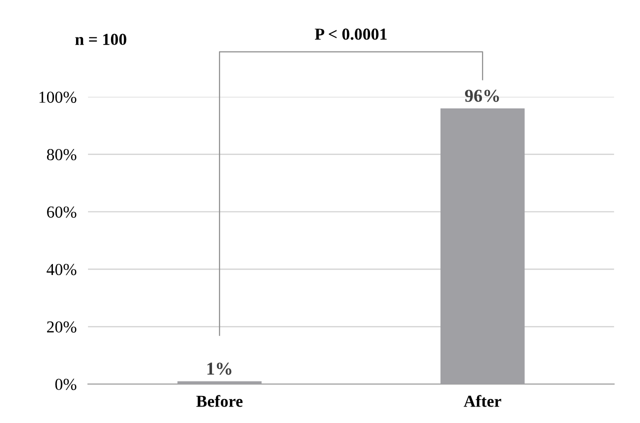 The height and width of the screenshot is (423, 640). Describe the element at coordinates (57, 97) in the screenshot. I see `y-tick-label: 100%` at that location.